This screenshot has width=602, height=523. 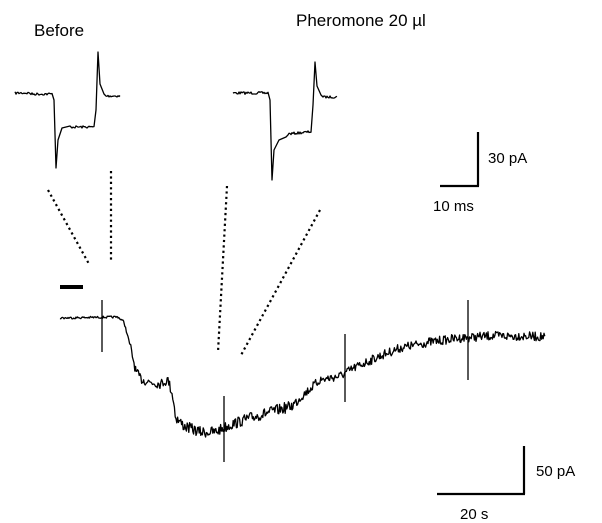 What do you see at coordinates (453, 206) in the screenshot?
I see `inset-scale-horizontal-label: 10 ms` at bounding box center [453, 206].